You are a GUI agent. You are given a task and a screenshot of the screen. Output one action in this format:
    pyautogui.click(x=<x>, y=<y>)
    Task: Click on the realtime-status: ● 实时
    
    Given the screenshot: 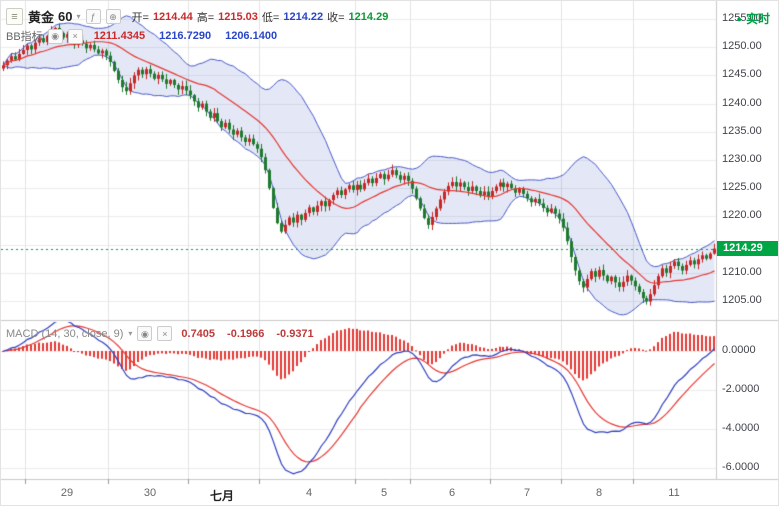 What is the action you would take?
    pyautogui.click(x=753, y=18)
    